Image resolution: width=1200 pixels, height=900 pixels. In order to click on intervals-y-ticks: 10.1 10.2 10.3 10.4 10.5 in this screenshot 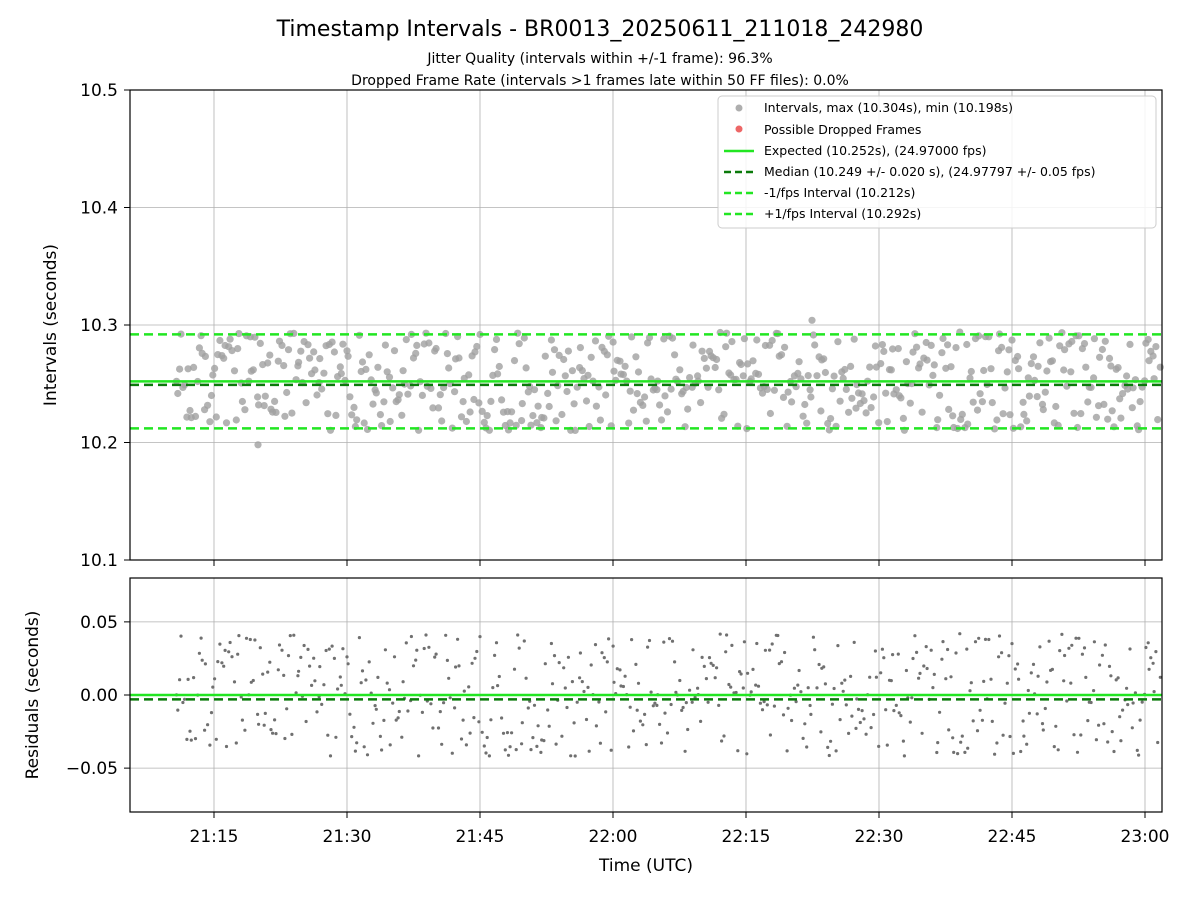, I will do `click(105, 326)`.